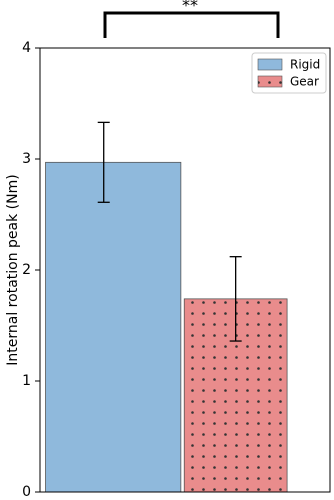 This screenshot has width=334, height=500. What do you see at coordinates (190, 7) in the screenshot?
I see `significance-label: **` at bounding box center [190, 7].